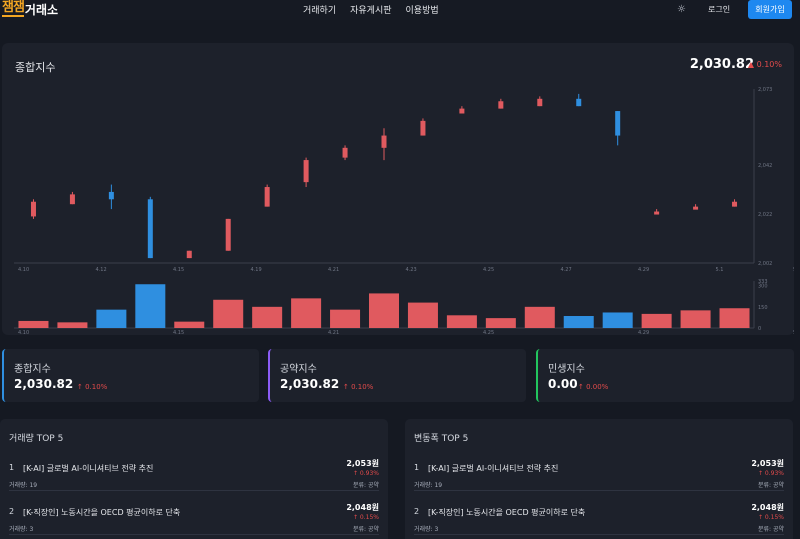 The image size is (800, 539). Describe the element at coordinates (178, 270) in the screenshot. I see `time-tick-label: 4.15` at that location.